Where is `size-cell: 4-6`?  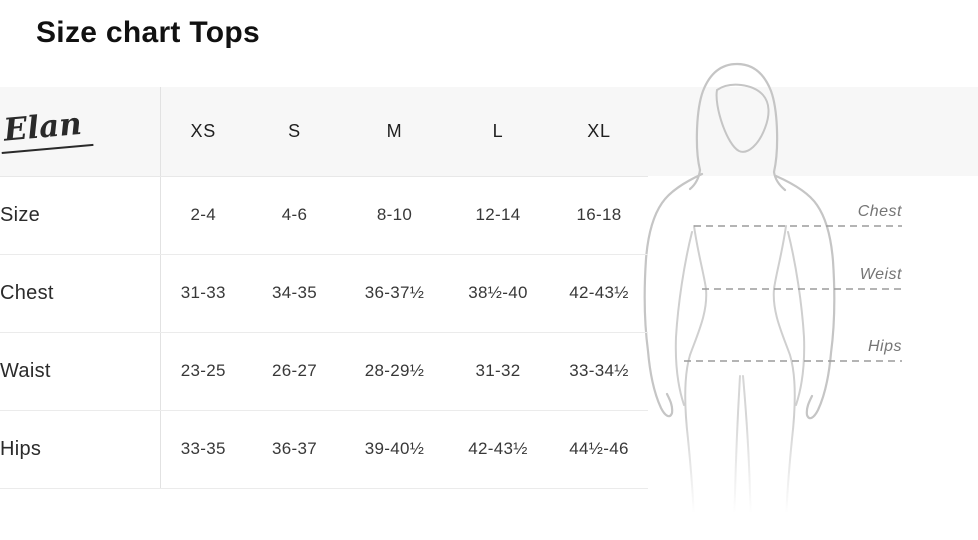 size-cell: 4-6 is located at coordinates (294, 215).